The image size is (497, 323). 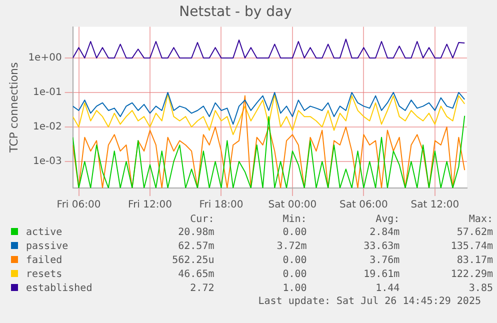 What do you see at coordinates (13, 108) in the screenshot?
I see `y-axis-title: TCP connections` at bounding box center [13, 108].